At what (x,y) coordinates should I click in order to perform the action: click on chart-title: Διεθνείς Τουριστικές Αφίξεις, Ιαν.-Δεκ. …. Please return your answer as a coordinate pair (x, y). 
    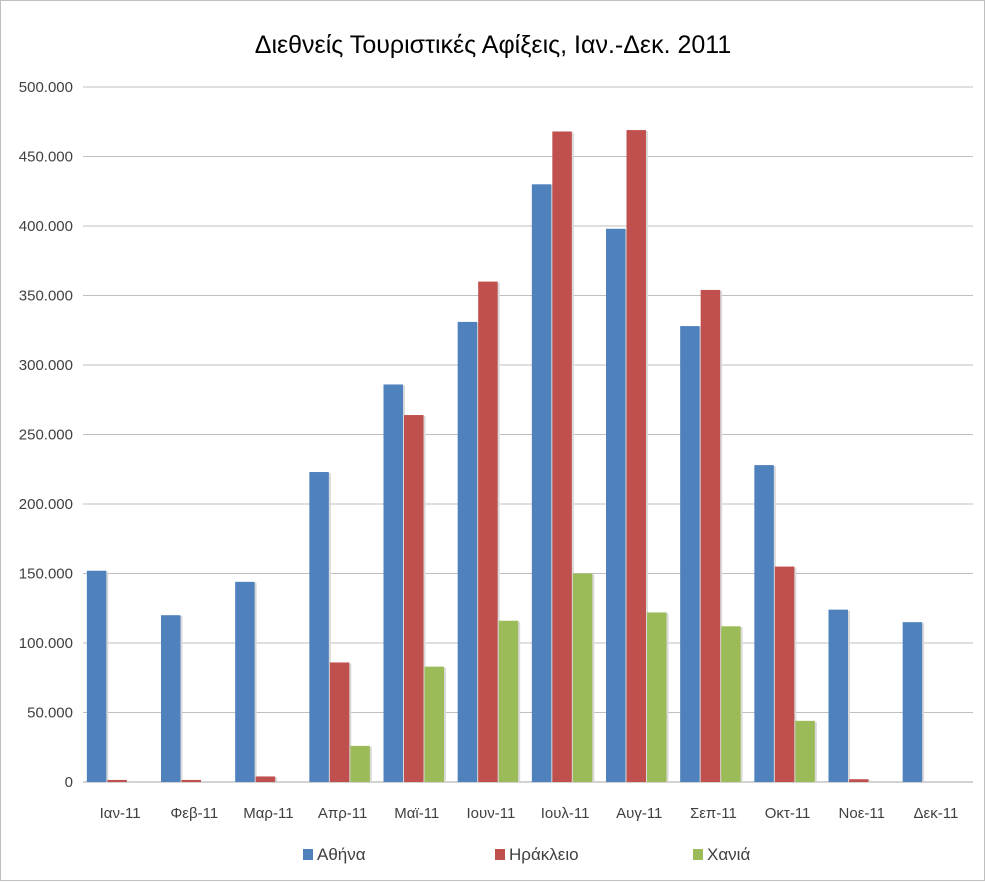
    Looking at the image, I should click on (493, 45).